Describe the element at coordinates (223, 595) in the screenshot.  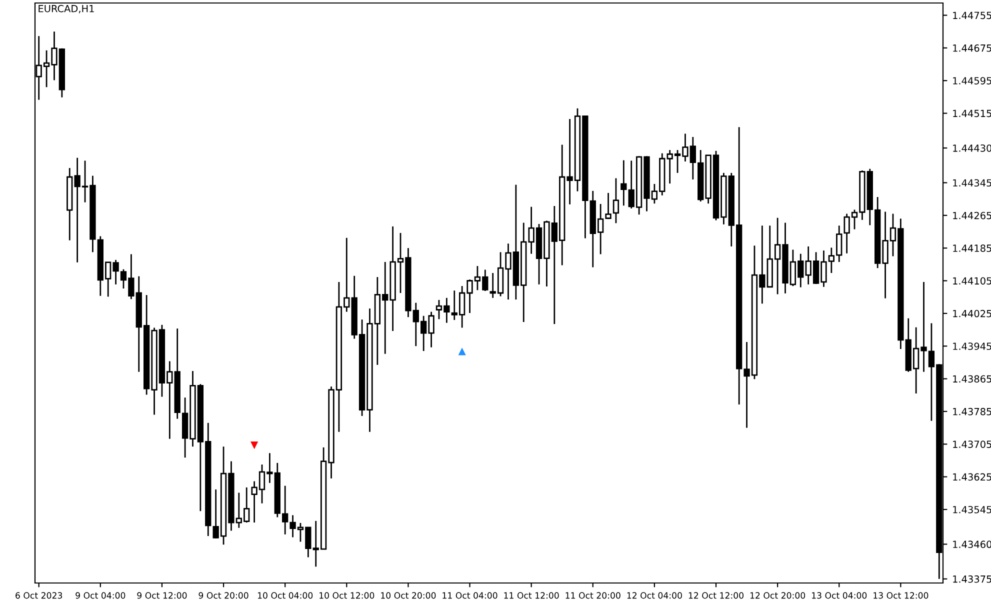
I see `x-tick-label: 9 Oct 20:00` at that location.